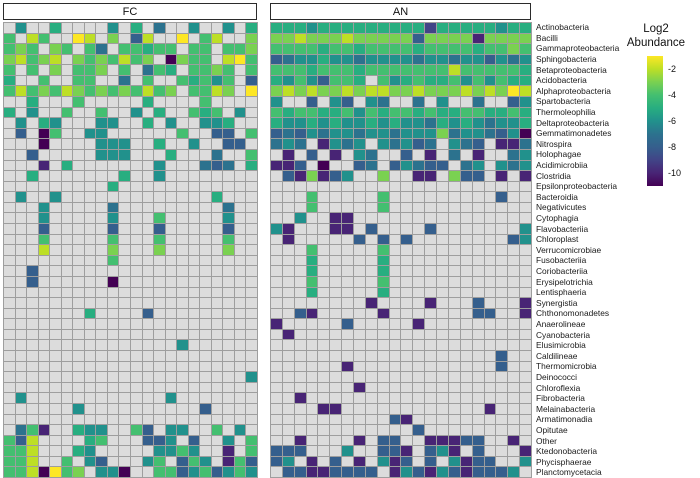  What do you see at coordinates (400, 11) in the screenshot?
I see `panel-header-an: AN` at bounding box center [400, 11].